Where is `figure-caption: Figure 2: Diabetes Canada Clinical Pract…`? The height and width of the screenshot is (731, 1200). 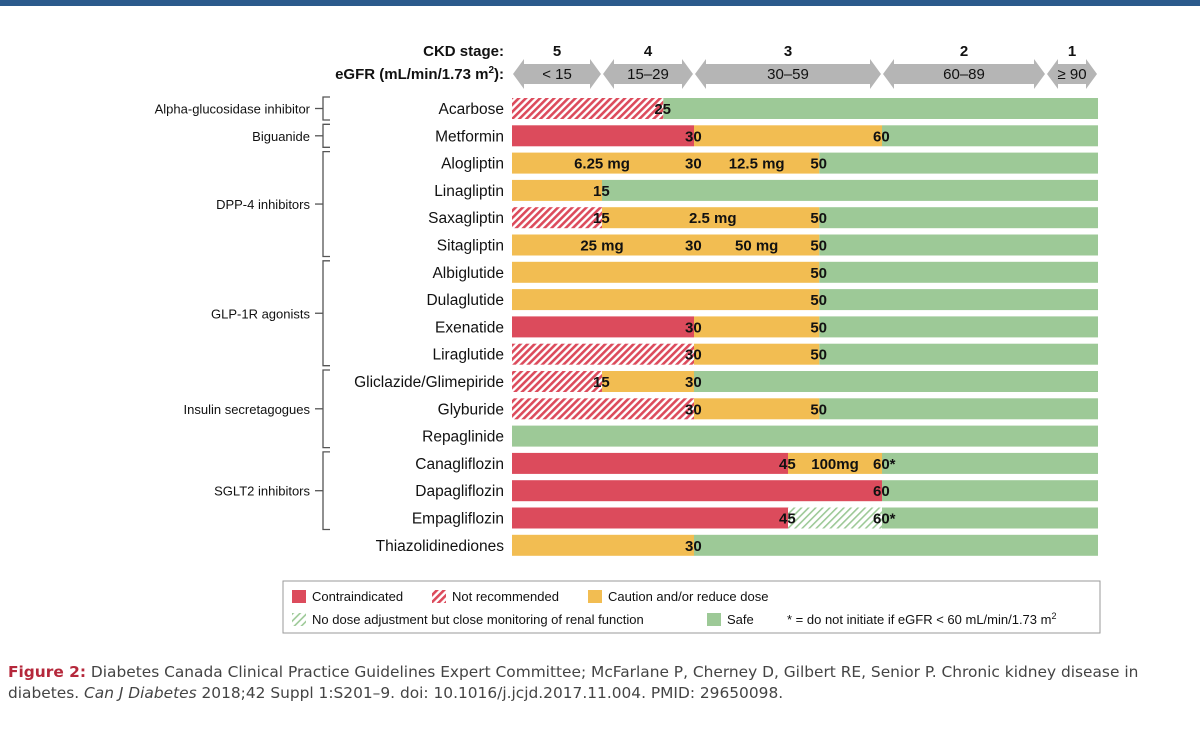 figure-caption: Figure 2: Diabetes Canada Clinical Pract… is located at coordinates (600, 683).